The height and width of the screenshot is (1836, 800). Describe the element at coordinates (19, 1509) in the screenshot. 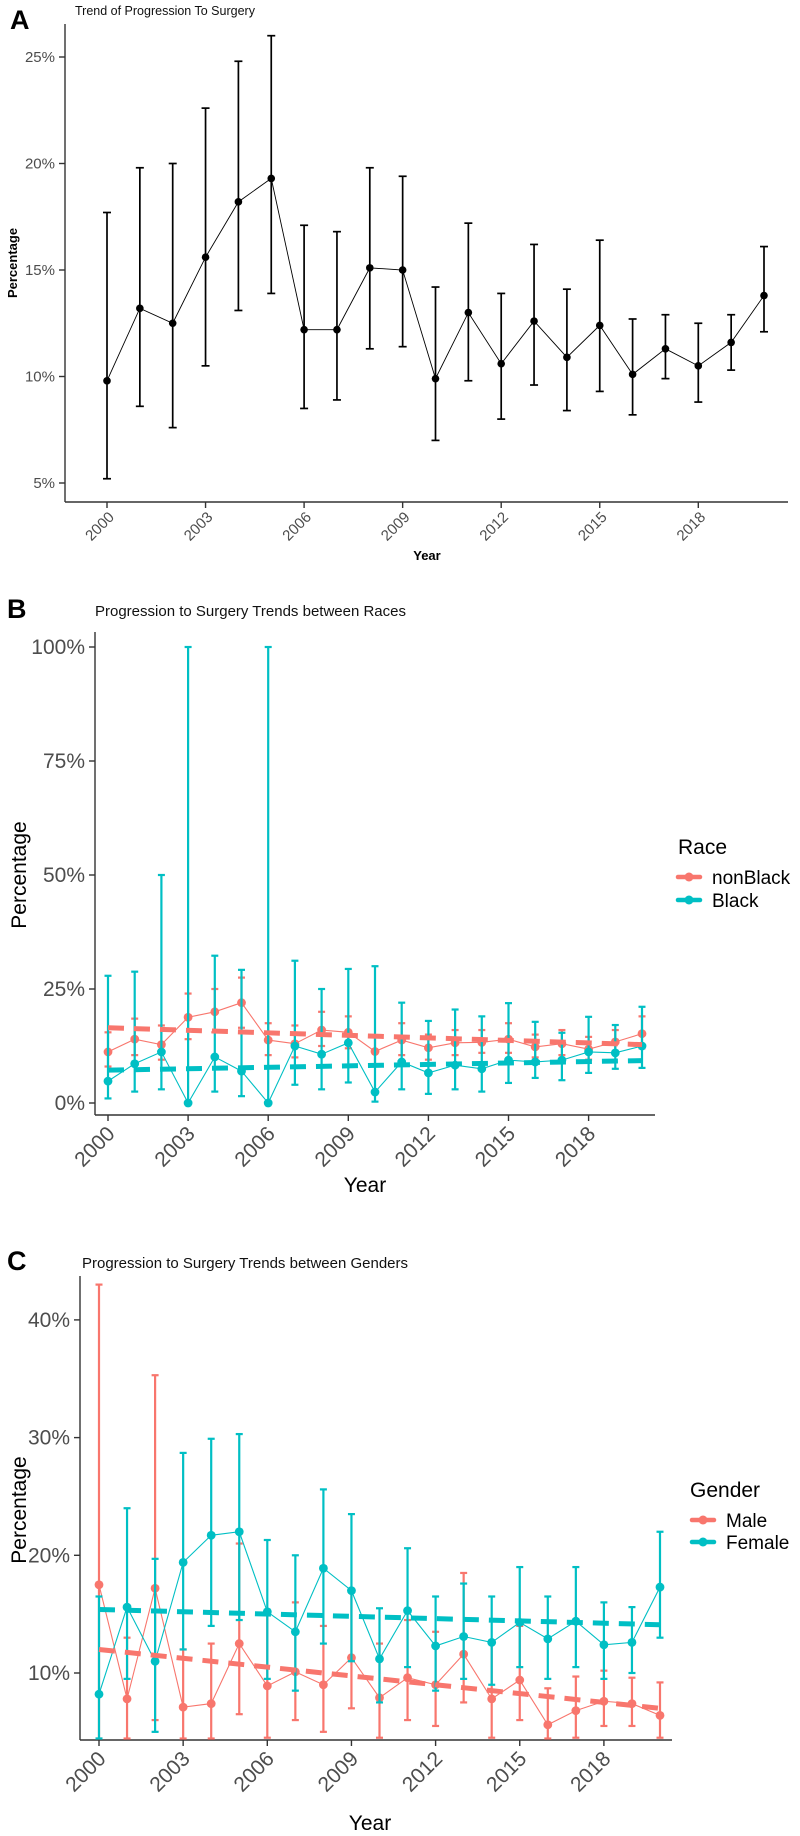

I see `panel-c-y-axis-title: Percentage` at that location.